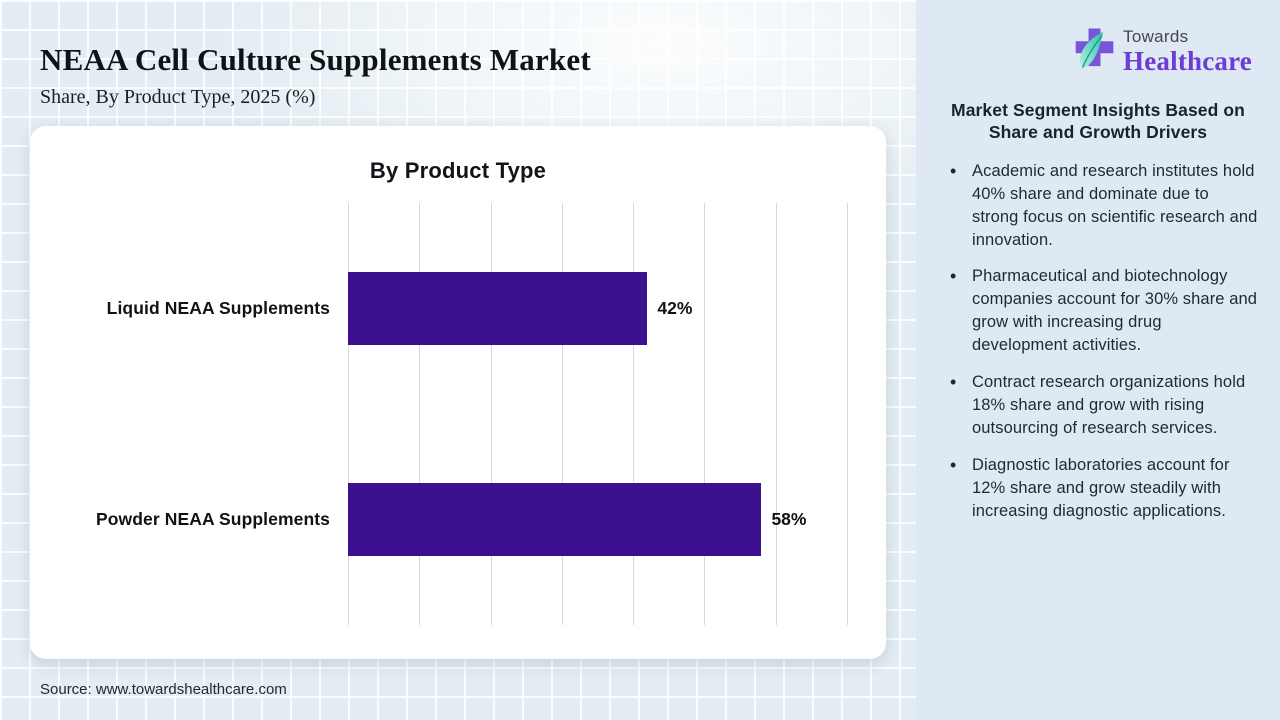 The image size is (1280, 720). Describe the element at coordinates (163, 689) in the screenshot. I see `source-note: Source: www.towardshealthcare.com` at that location.